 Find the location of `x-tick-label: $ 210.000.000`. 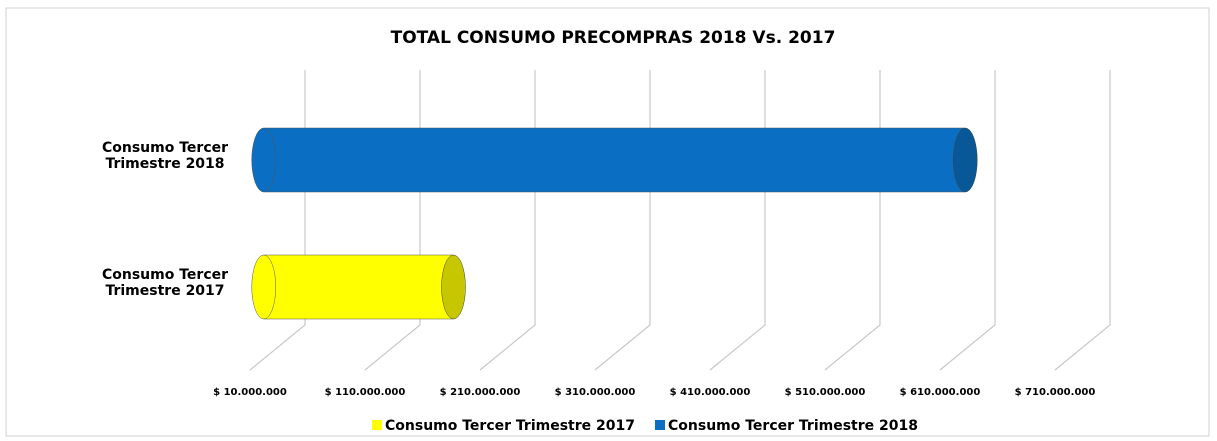

x-tick-label: $ 210.000.000 is located at coordinates (480, 392).